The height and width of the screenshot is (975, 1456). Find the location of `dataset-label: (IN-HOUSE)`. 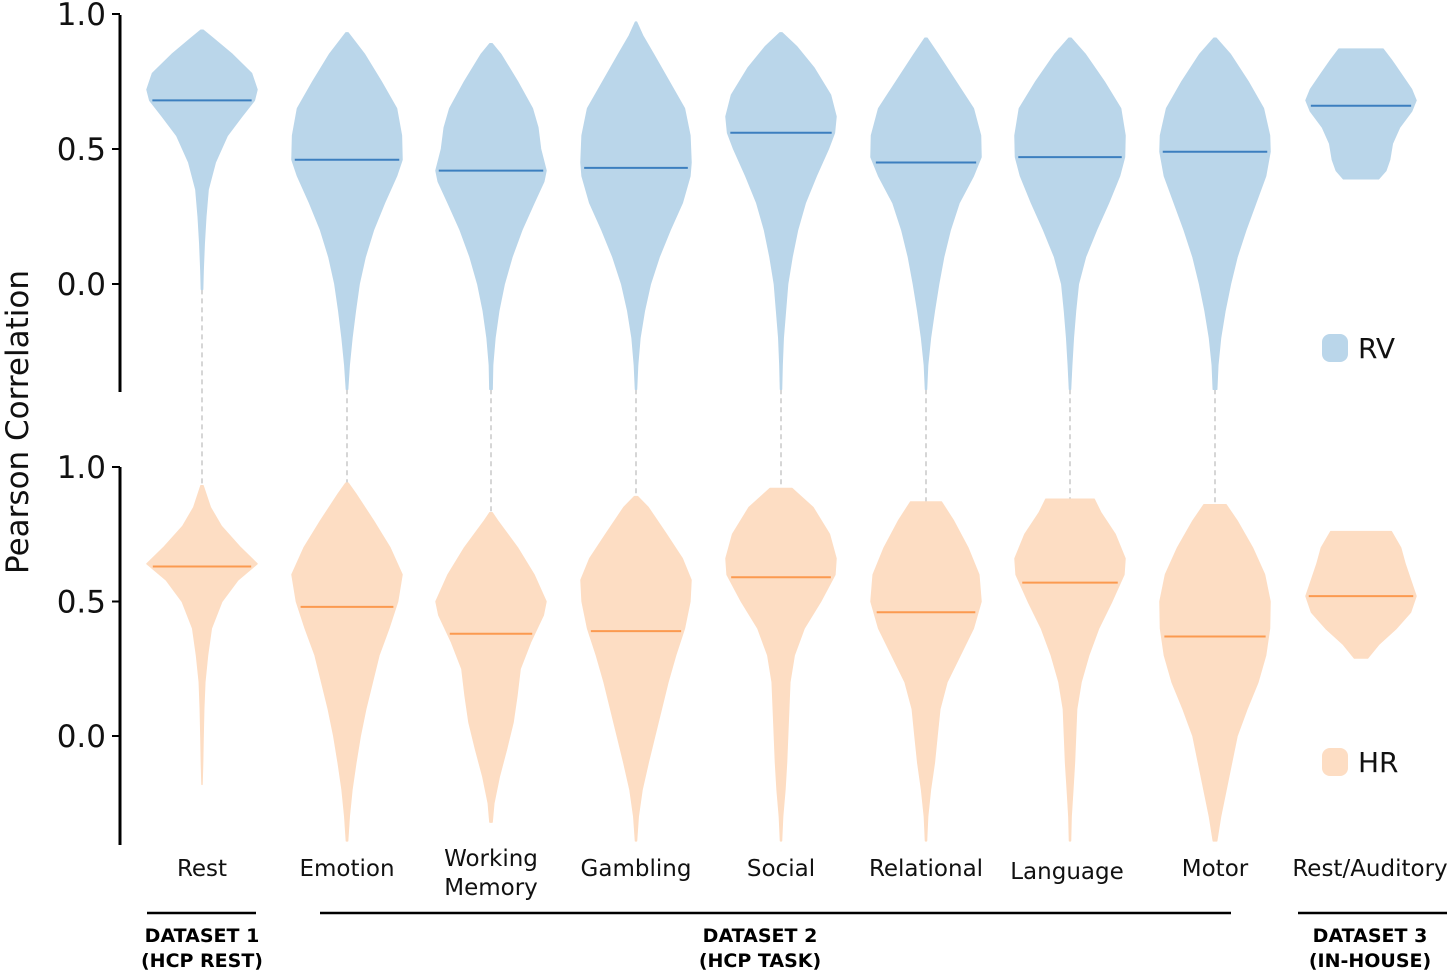

dataset-label: (IN-HOUSE) is located at coordinates (1370, 961).